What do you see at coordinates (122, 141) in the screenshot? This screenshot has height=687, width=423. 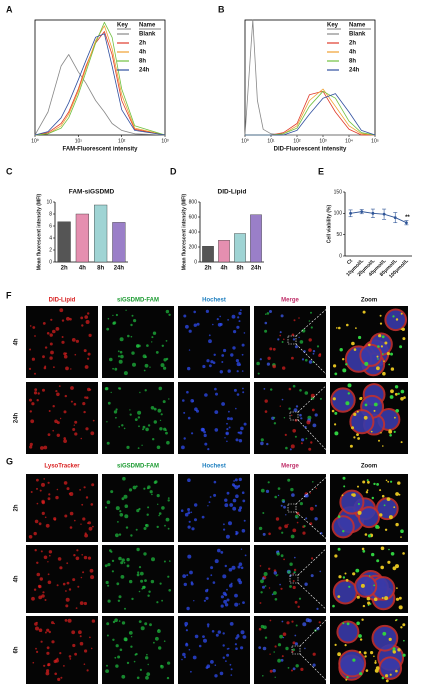 I see `x-tick-label: 10²` at bounding box center [122, 141].